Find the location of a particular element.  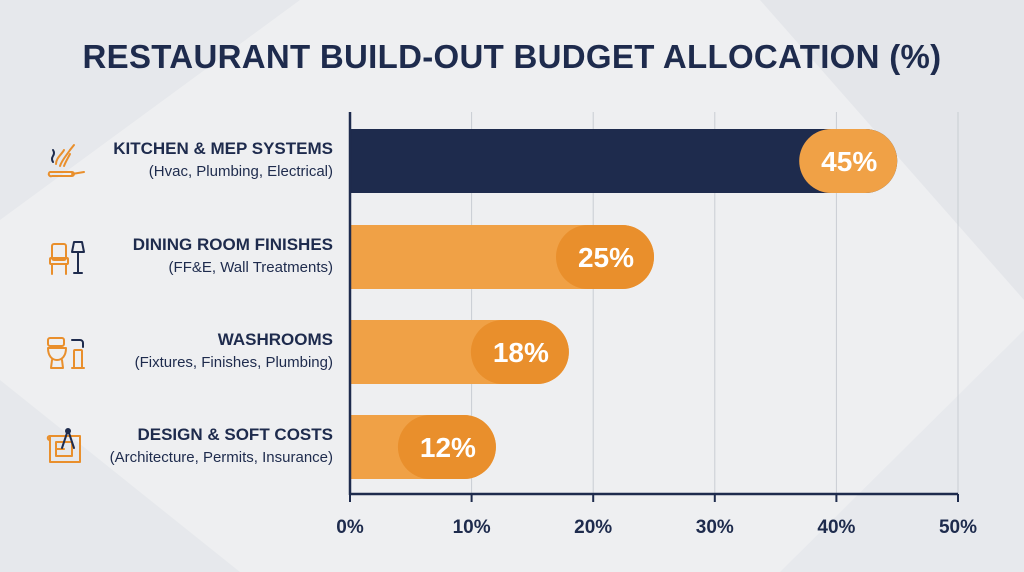

bar-value-label: 12% is located at coordinates (448, 447).